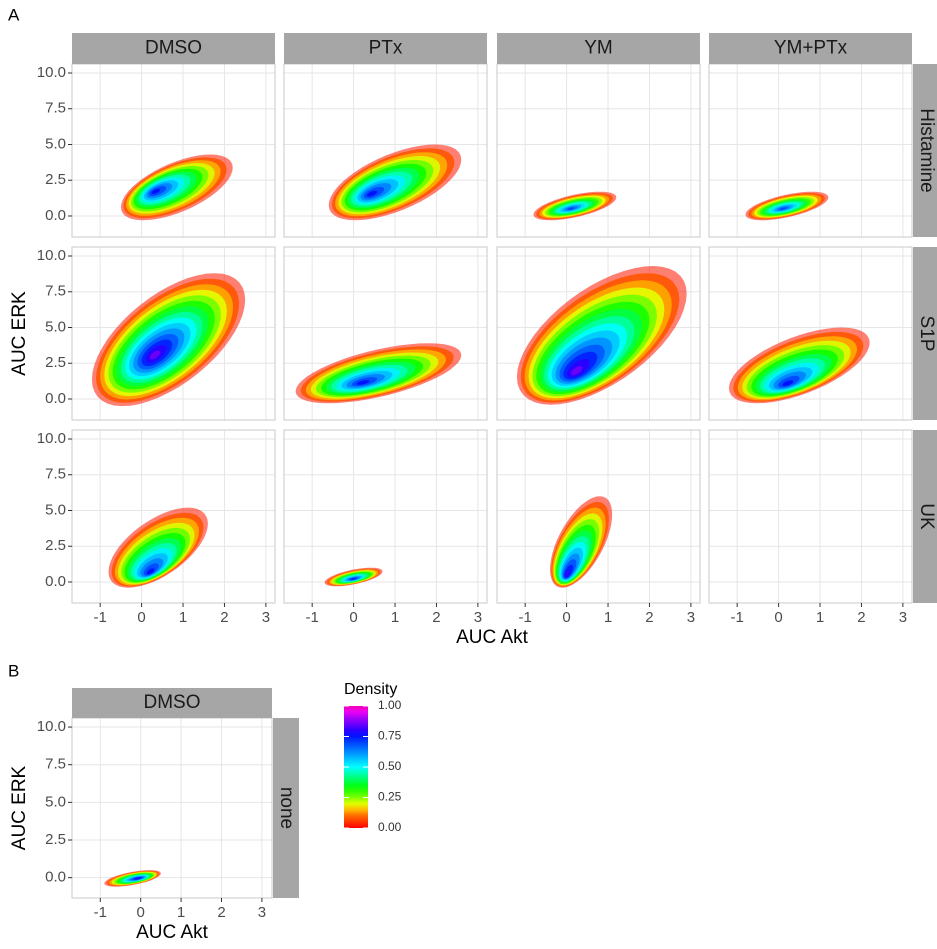 Image resolution: width=937 pixels, height=949 pixels. I want to click on strip-label: Histamine, so click(926, 150).